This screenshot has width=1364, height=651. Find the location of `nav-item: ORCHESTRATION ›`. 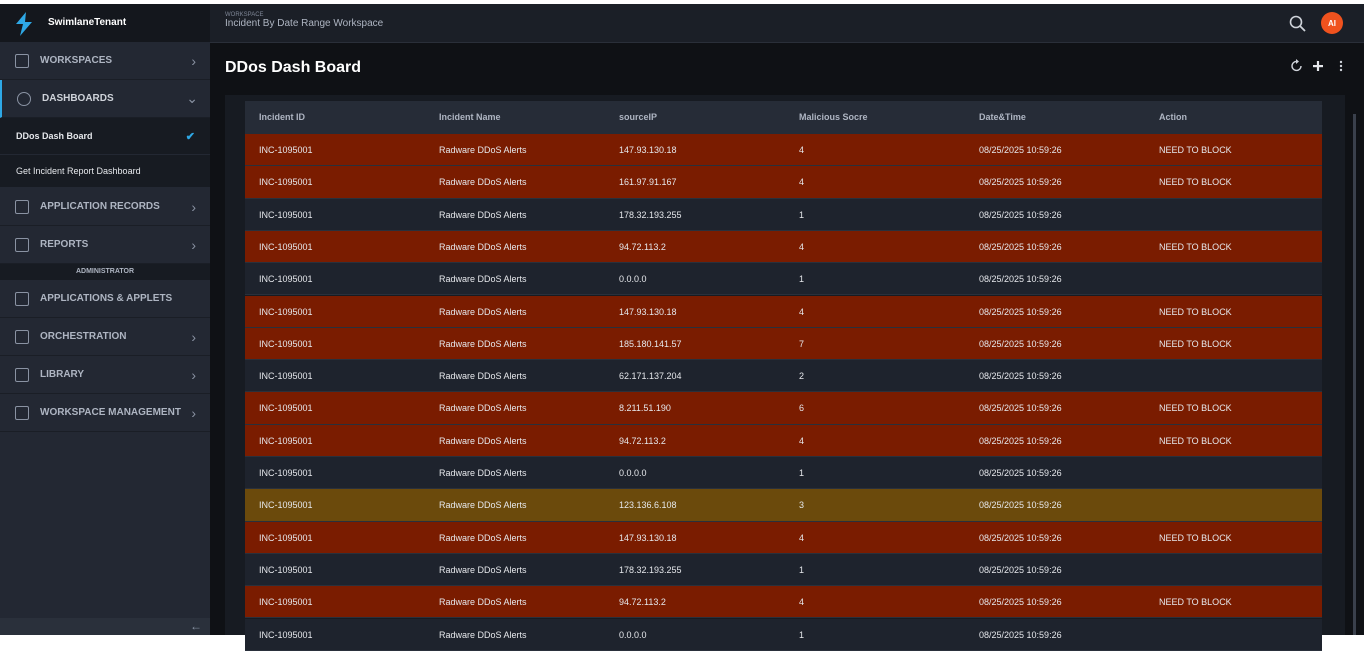

nav-item: ORCHESTRATION › is located at coordinates (105, 337).